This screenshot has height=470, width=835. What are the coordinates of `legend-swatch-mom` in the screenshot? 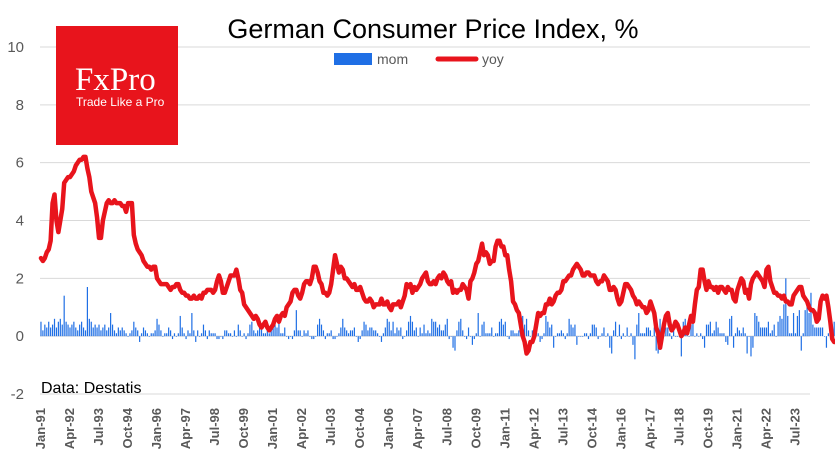 It's located at (353, 59).